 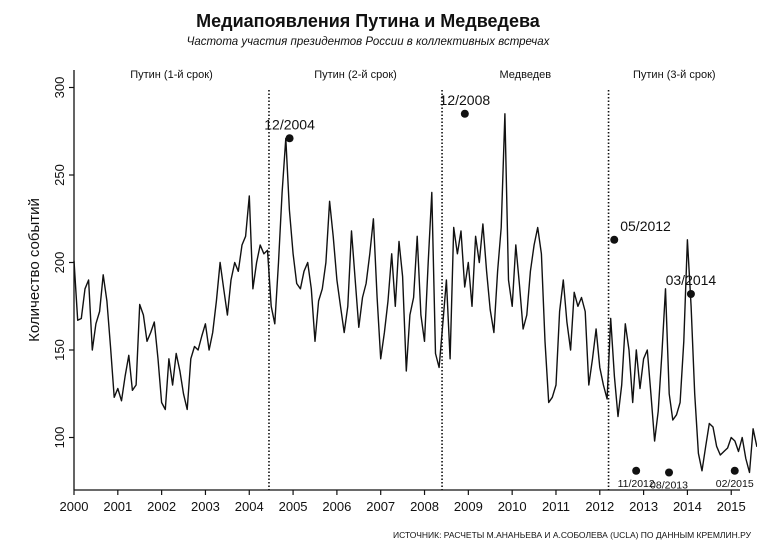 I want to click on x-tick-label: 2000, so click(x=74, y=506).